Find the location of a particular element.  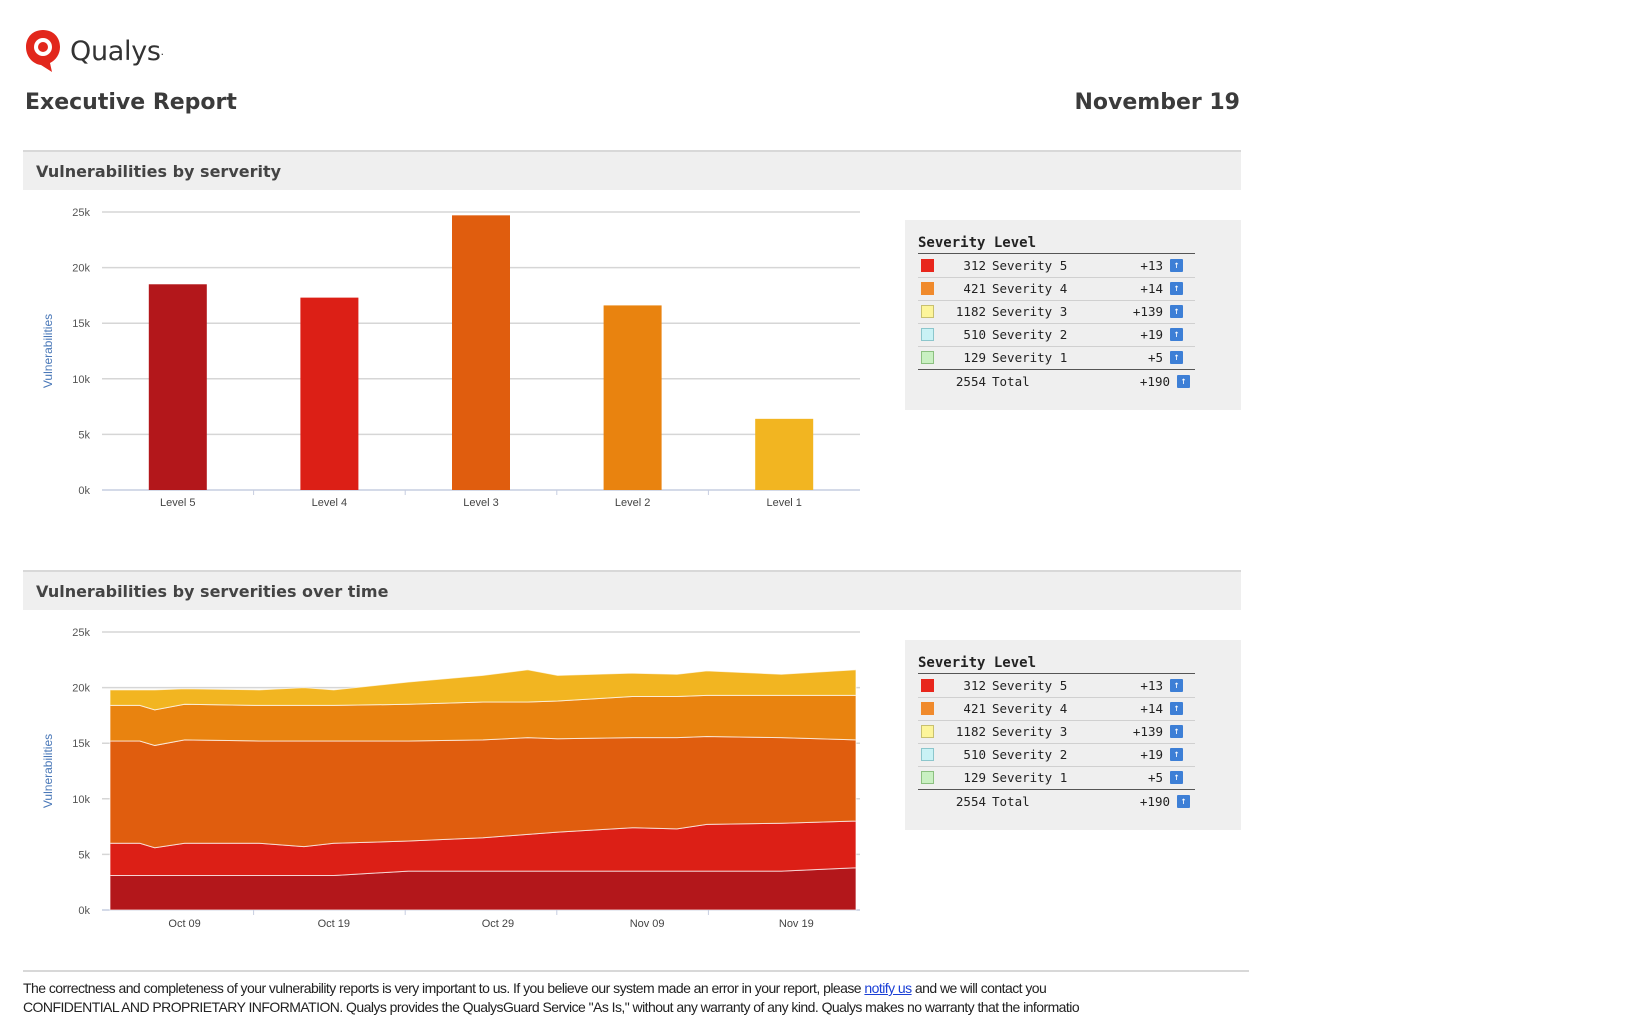

x-tick-label: Level 2 is located at coordinates (632, 503).